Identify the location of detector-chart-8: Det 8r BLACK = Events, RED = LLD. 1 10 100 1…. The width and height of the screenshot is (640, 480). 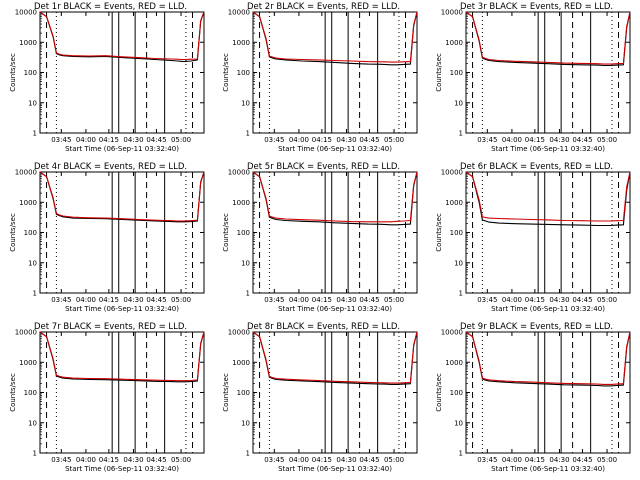
(319, 400).